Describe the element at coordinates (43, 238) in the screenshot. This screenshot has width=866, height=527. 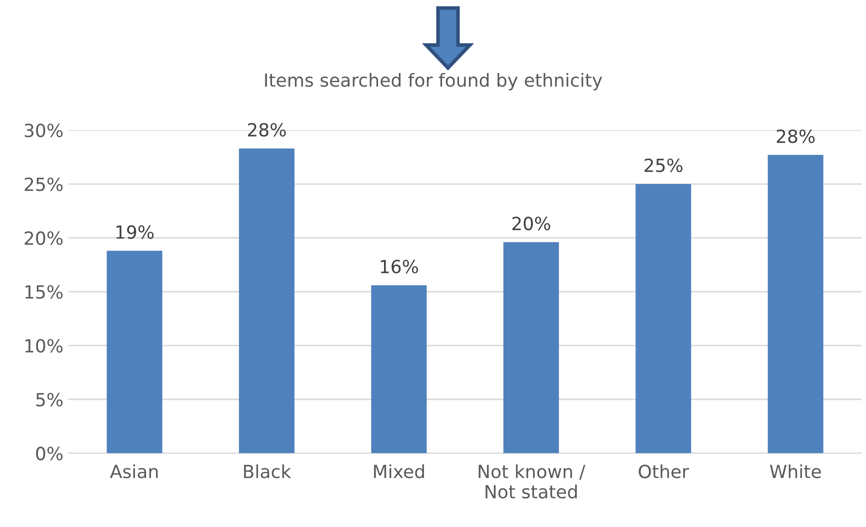
I see `y-tick-label: 20%` at that location.